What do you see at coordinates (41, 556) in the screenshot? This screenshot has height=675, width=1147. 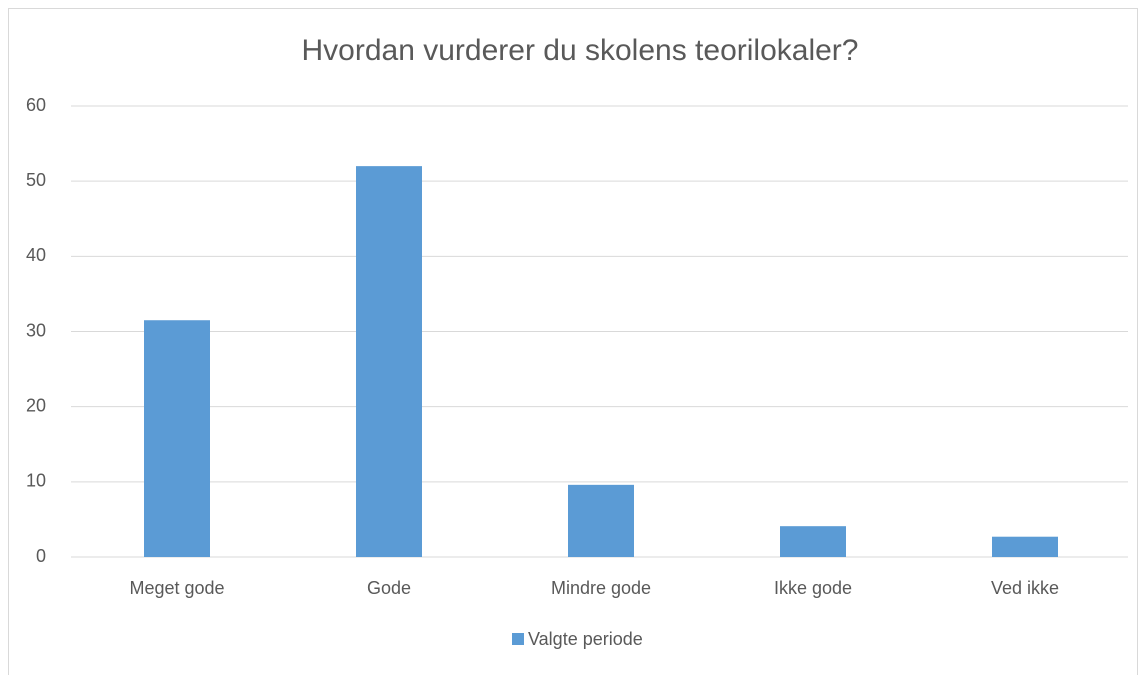 I see `y-tick-label: 0` at bounding box center [41, 556].